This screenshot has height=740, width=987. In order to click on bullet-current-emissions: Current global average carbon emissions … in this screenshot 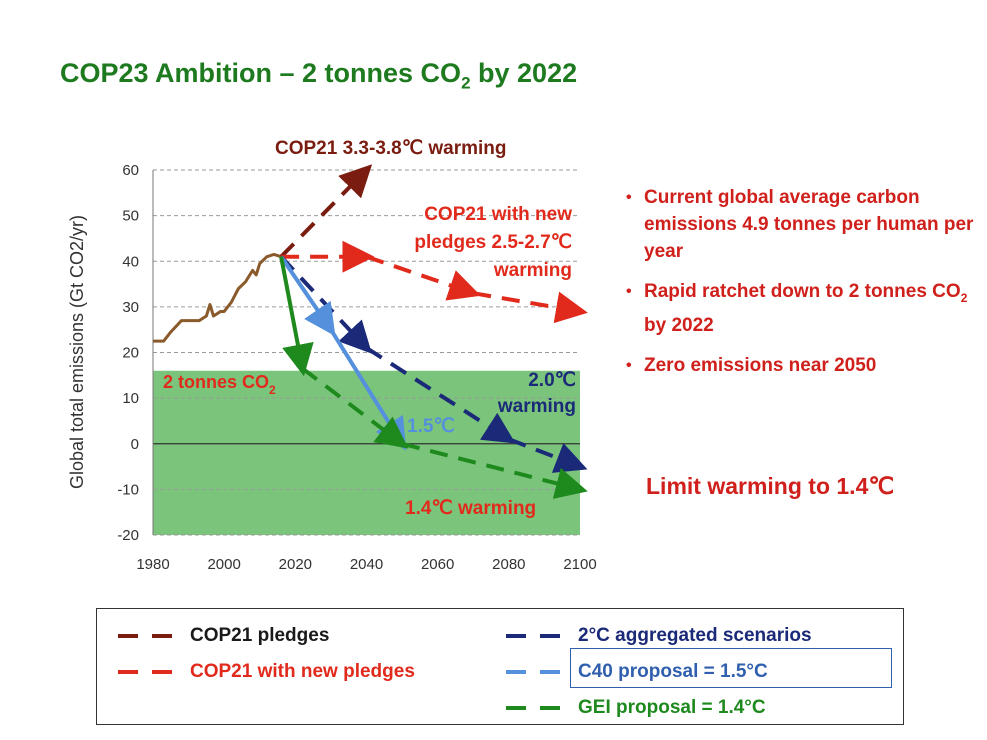, I will do `click(802, 224)`.